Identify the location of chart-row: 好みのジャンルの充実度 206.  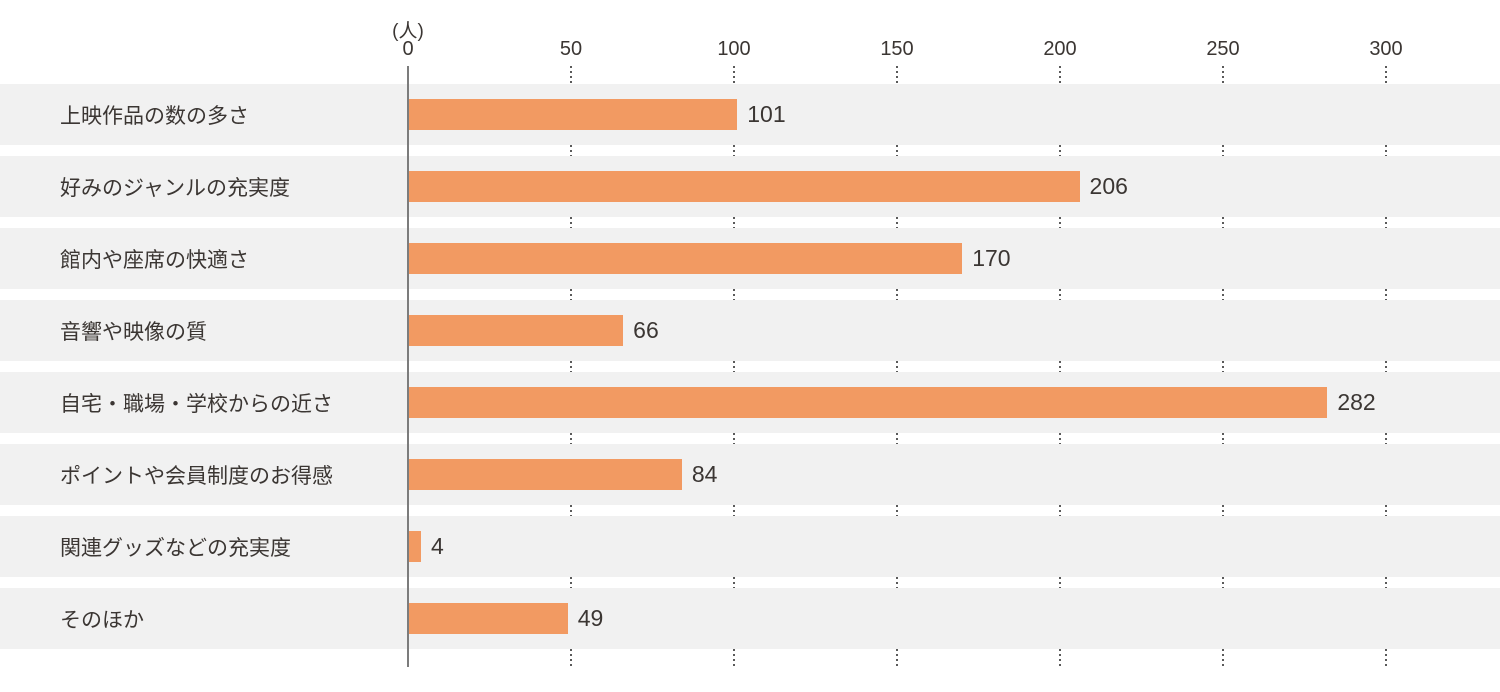
(750, 186).